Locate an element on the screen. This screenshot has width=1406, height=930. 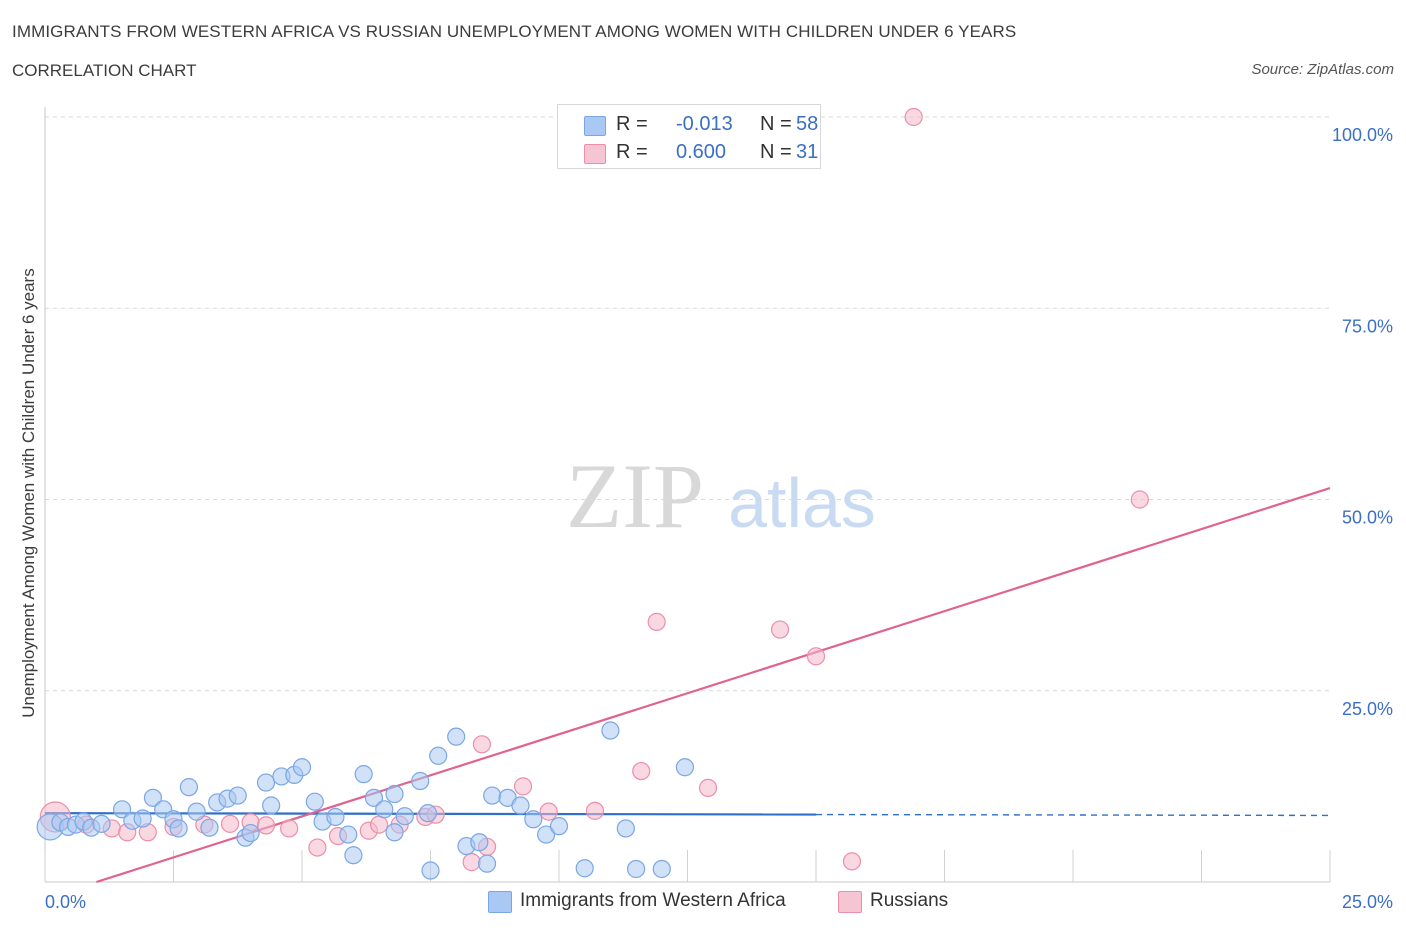
n-value: 31 is located at coordinates (807, 152).